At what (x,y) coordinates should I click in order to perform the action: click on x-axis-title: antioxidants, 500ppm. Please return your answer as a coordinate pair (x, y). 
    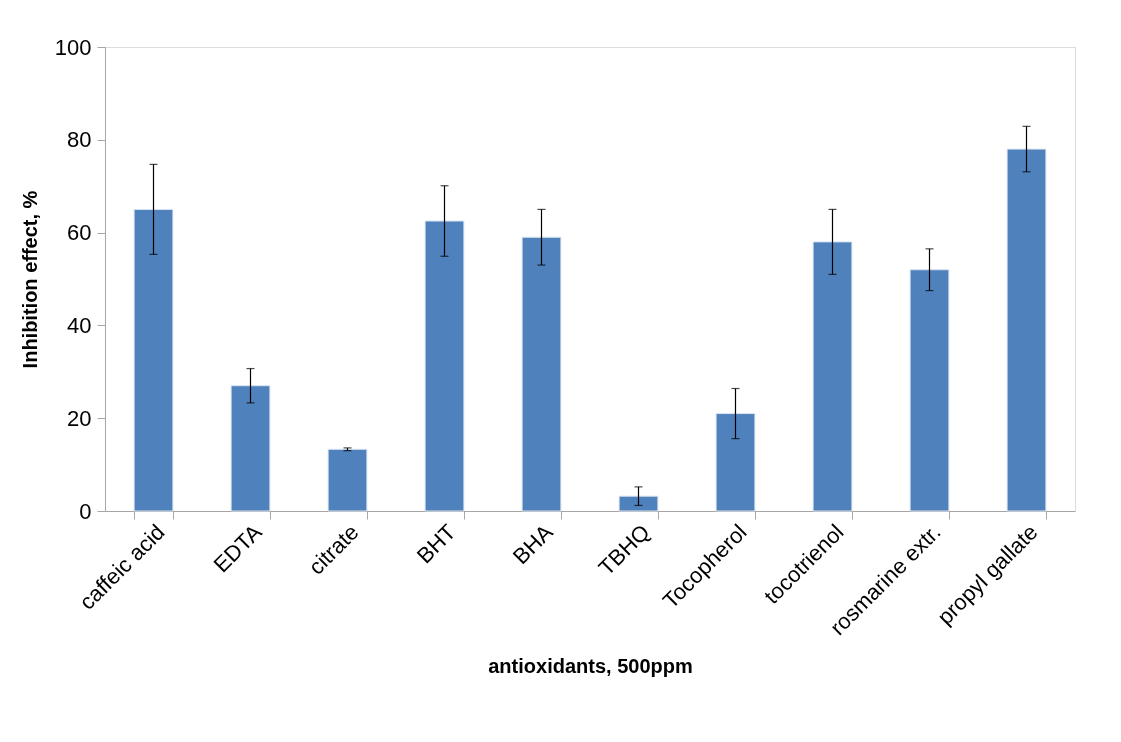
    Looking at the image, I should click on (590, 666).